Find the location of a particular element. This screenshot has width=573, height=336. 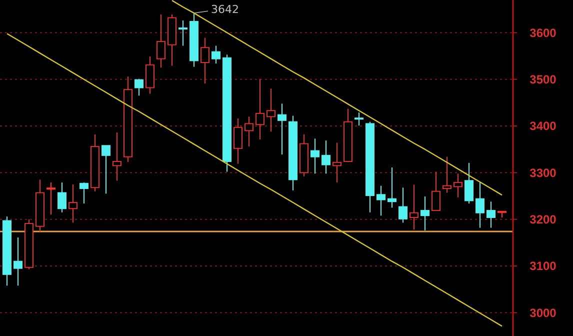

y-tick-label: 3500 is located at coordinates (543, 79).